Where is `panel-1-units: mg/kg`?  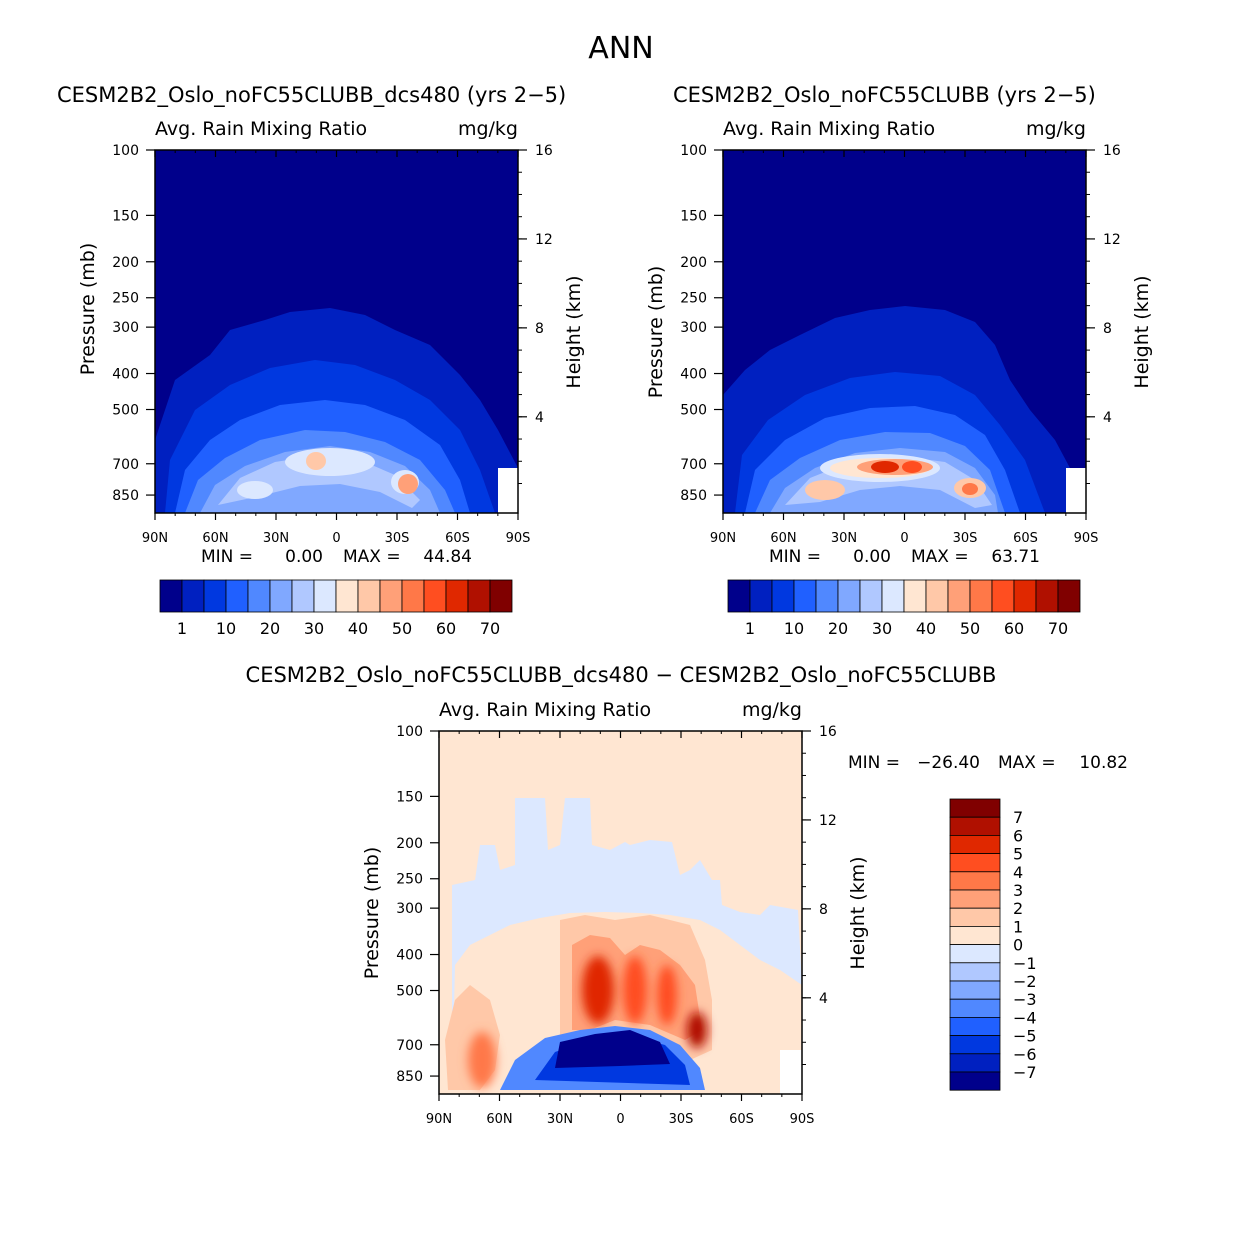
panel-1-units: mg/kg is located at coordinates (488, 129).